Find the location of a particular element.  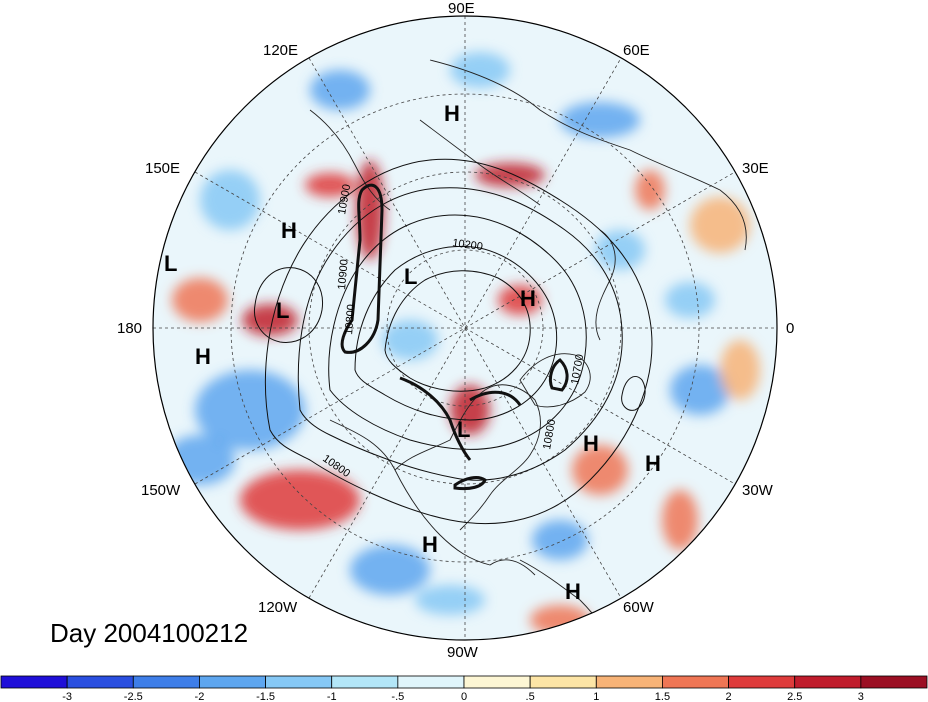

contour-label: 10800 is located at coordinates (549, 434).